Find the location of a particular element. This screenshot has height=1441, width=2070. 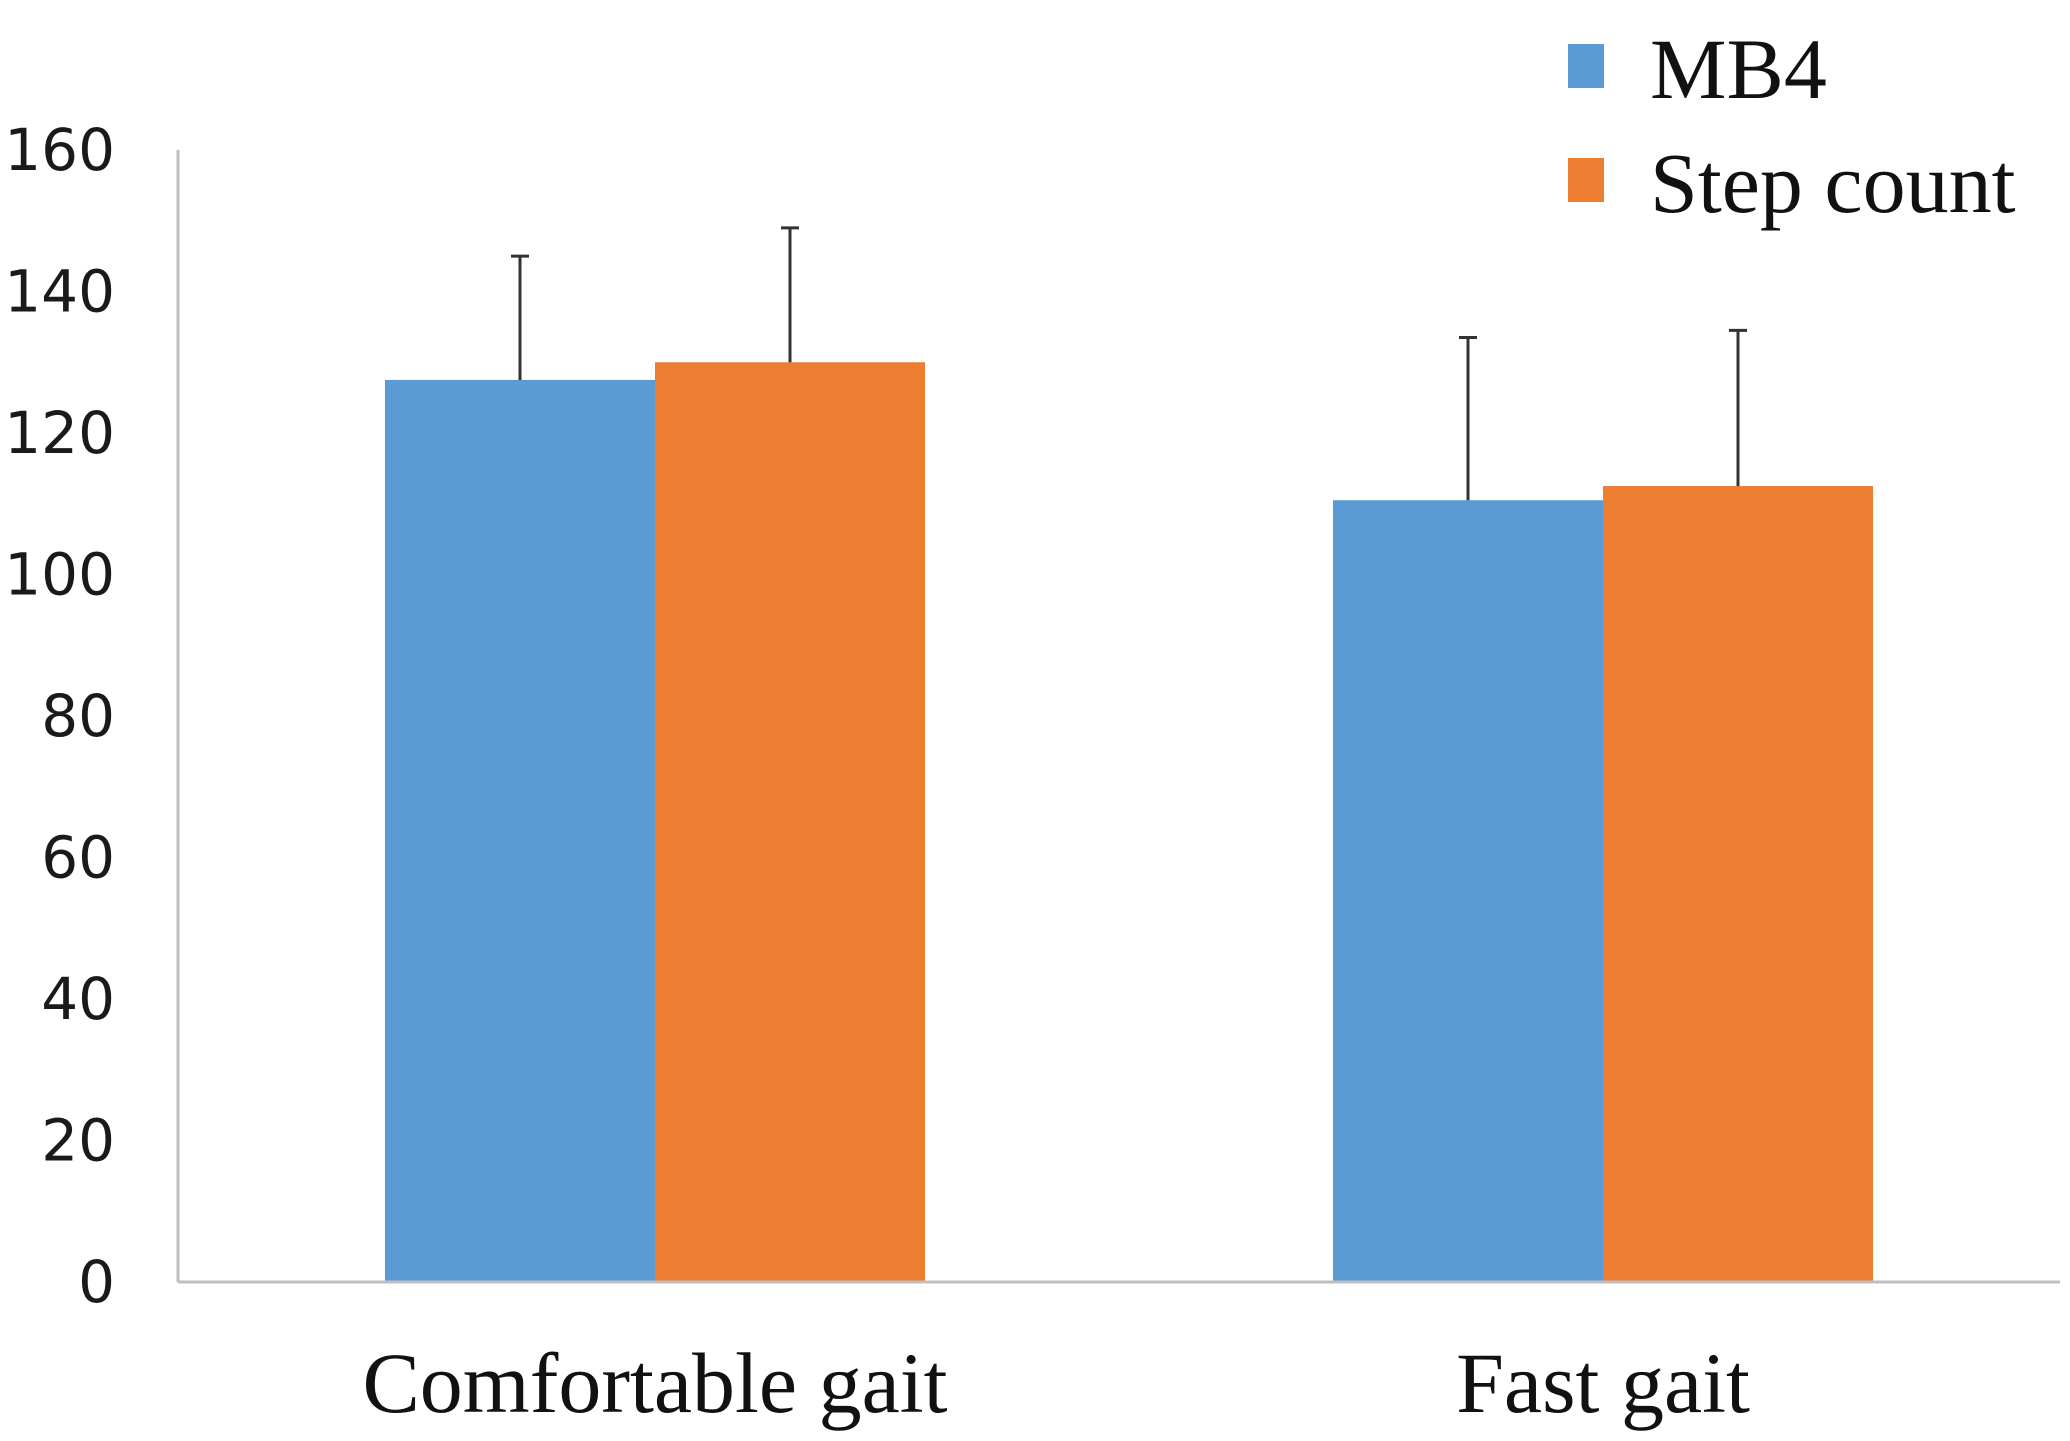

x-category-label: Comfortable gait is located at coordinates (654, 1383).